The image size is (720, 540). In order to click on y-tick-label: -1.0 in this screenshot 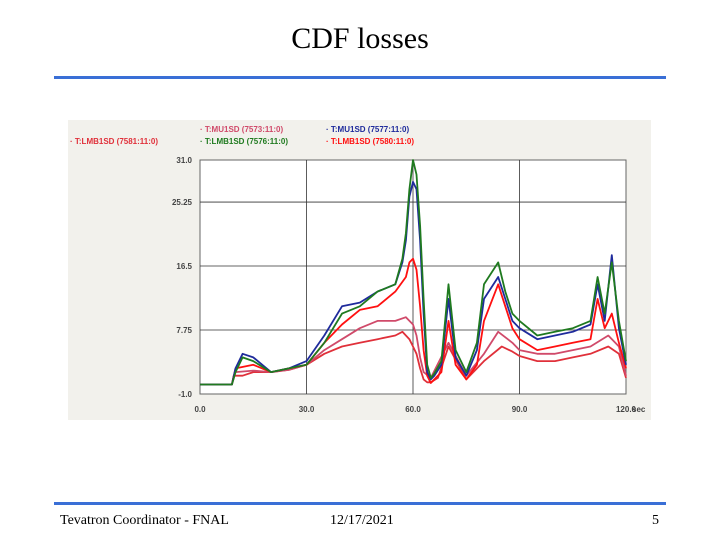, I will do `click(185, 394)`.